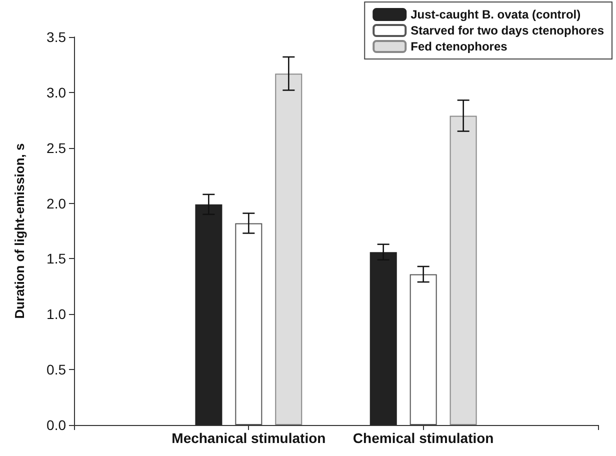 This screenshot has width=616, height=456. I want to click on y-tick-label: 1.0, so click(56, 314).